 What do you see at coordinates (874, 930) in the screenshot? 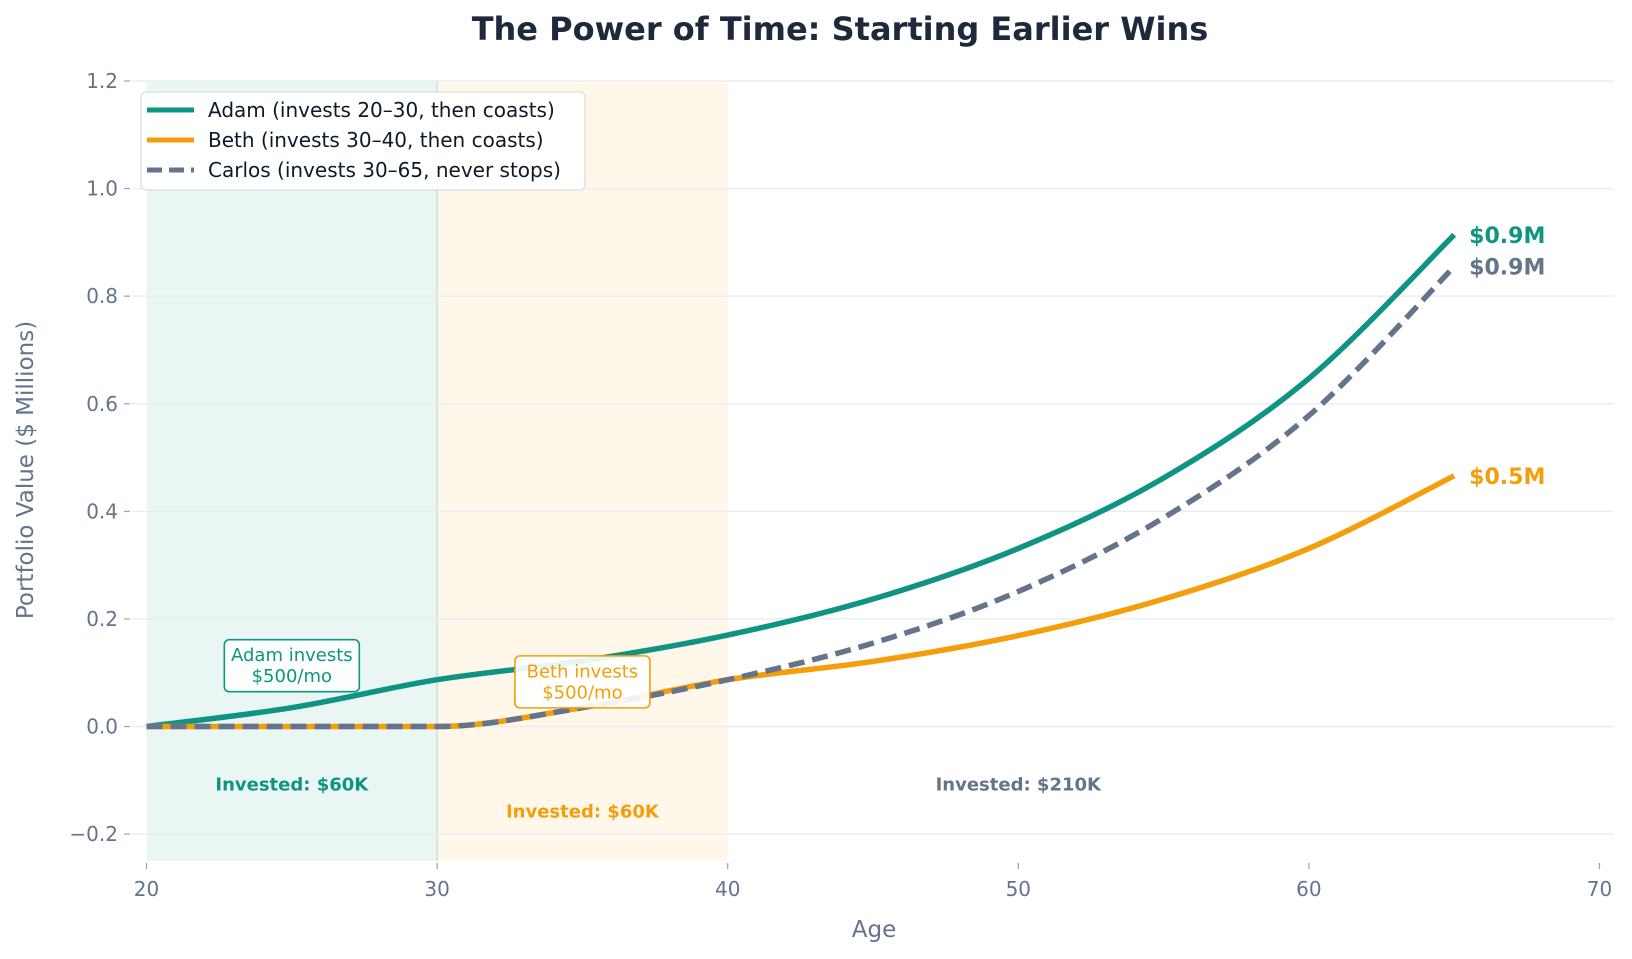
I see `x-axis-title: Age` at bounding box center [874, 930].